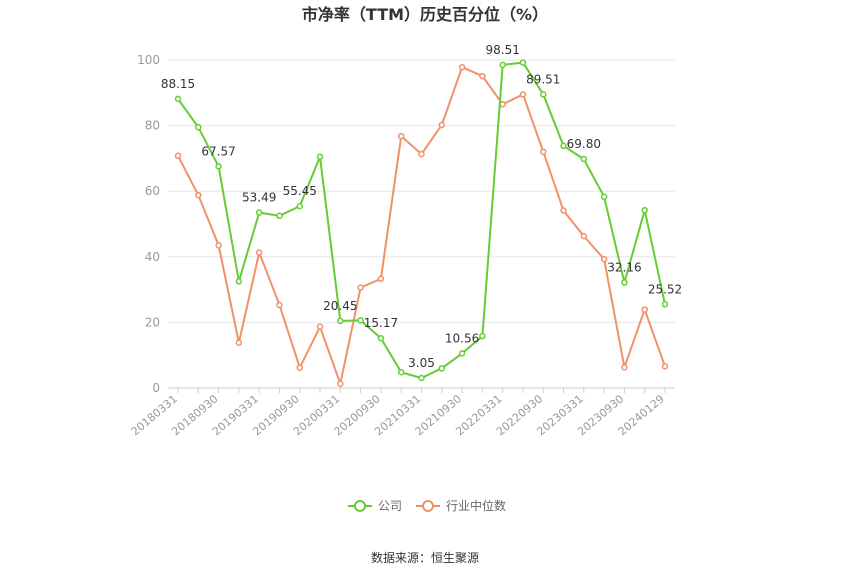 Image resolution: width=850 pixels, height=574 pixels. Describe the element at coordinates (425, 557) in the screenshot. I see `source-note: 数据来源：恒生聚源` at that location.